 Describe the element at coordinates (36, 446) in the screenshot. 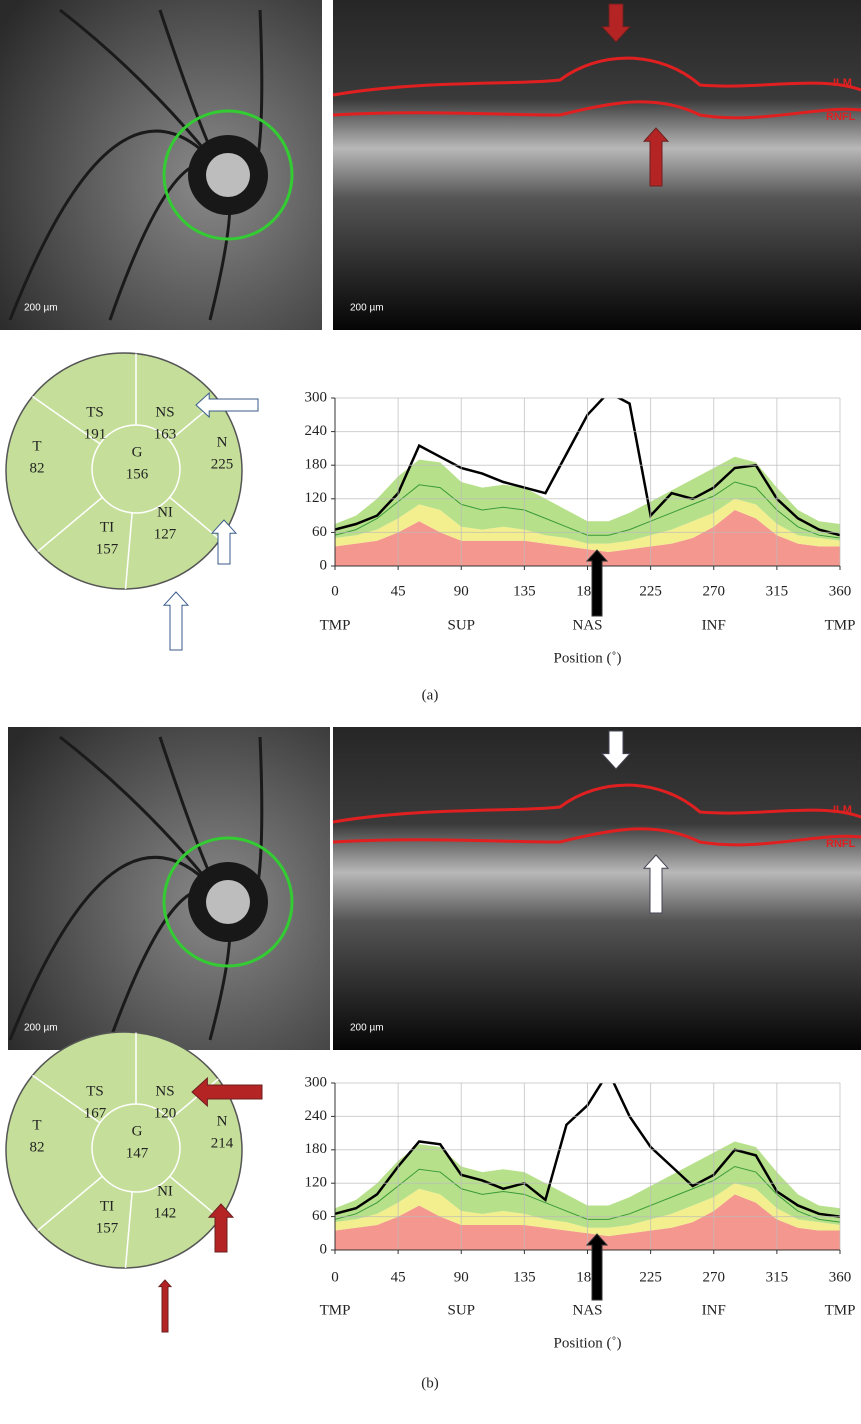

I see `sector-name: T` at that location.